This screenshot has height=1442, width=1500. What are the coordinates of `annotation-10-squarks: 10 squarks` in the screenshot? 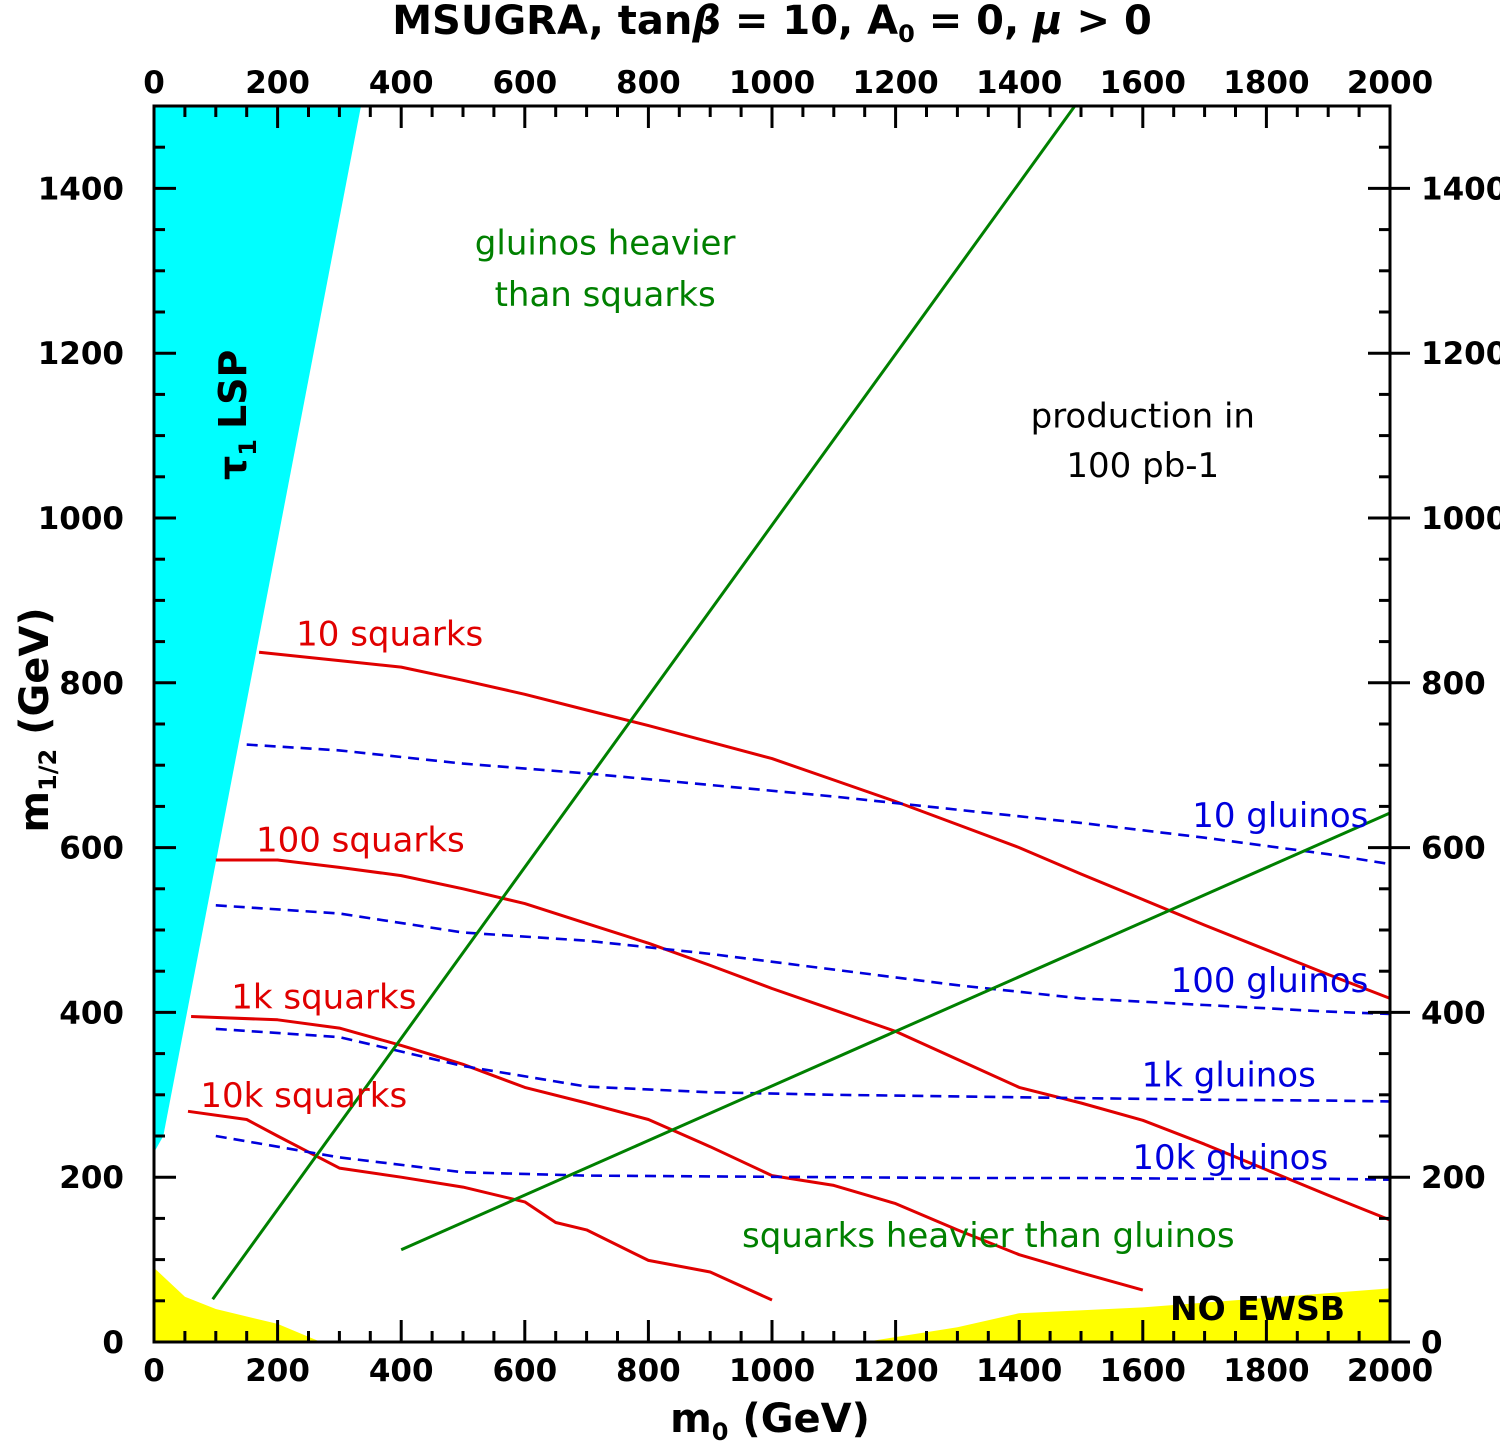 It's located at (389, 635).